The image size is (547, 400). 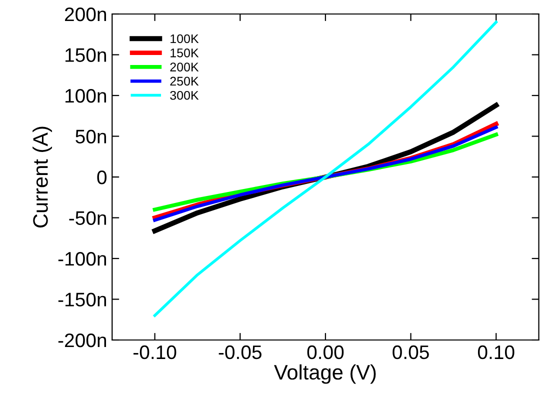 I want to click on y-axis-title: Current (A), so click(x=42, y=177).